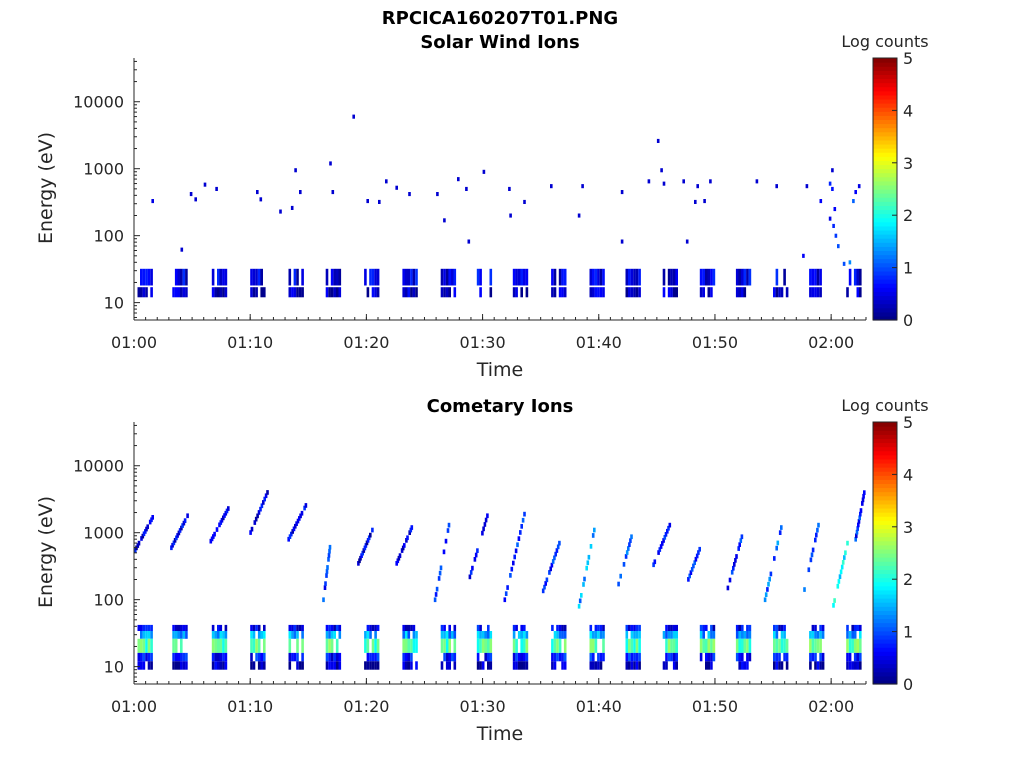  I want to click on x-tick-label: 02:00, so click(831, 342).